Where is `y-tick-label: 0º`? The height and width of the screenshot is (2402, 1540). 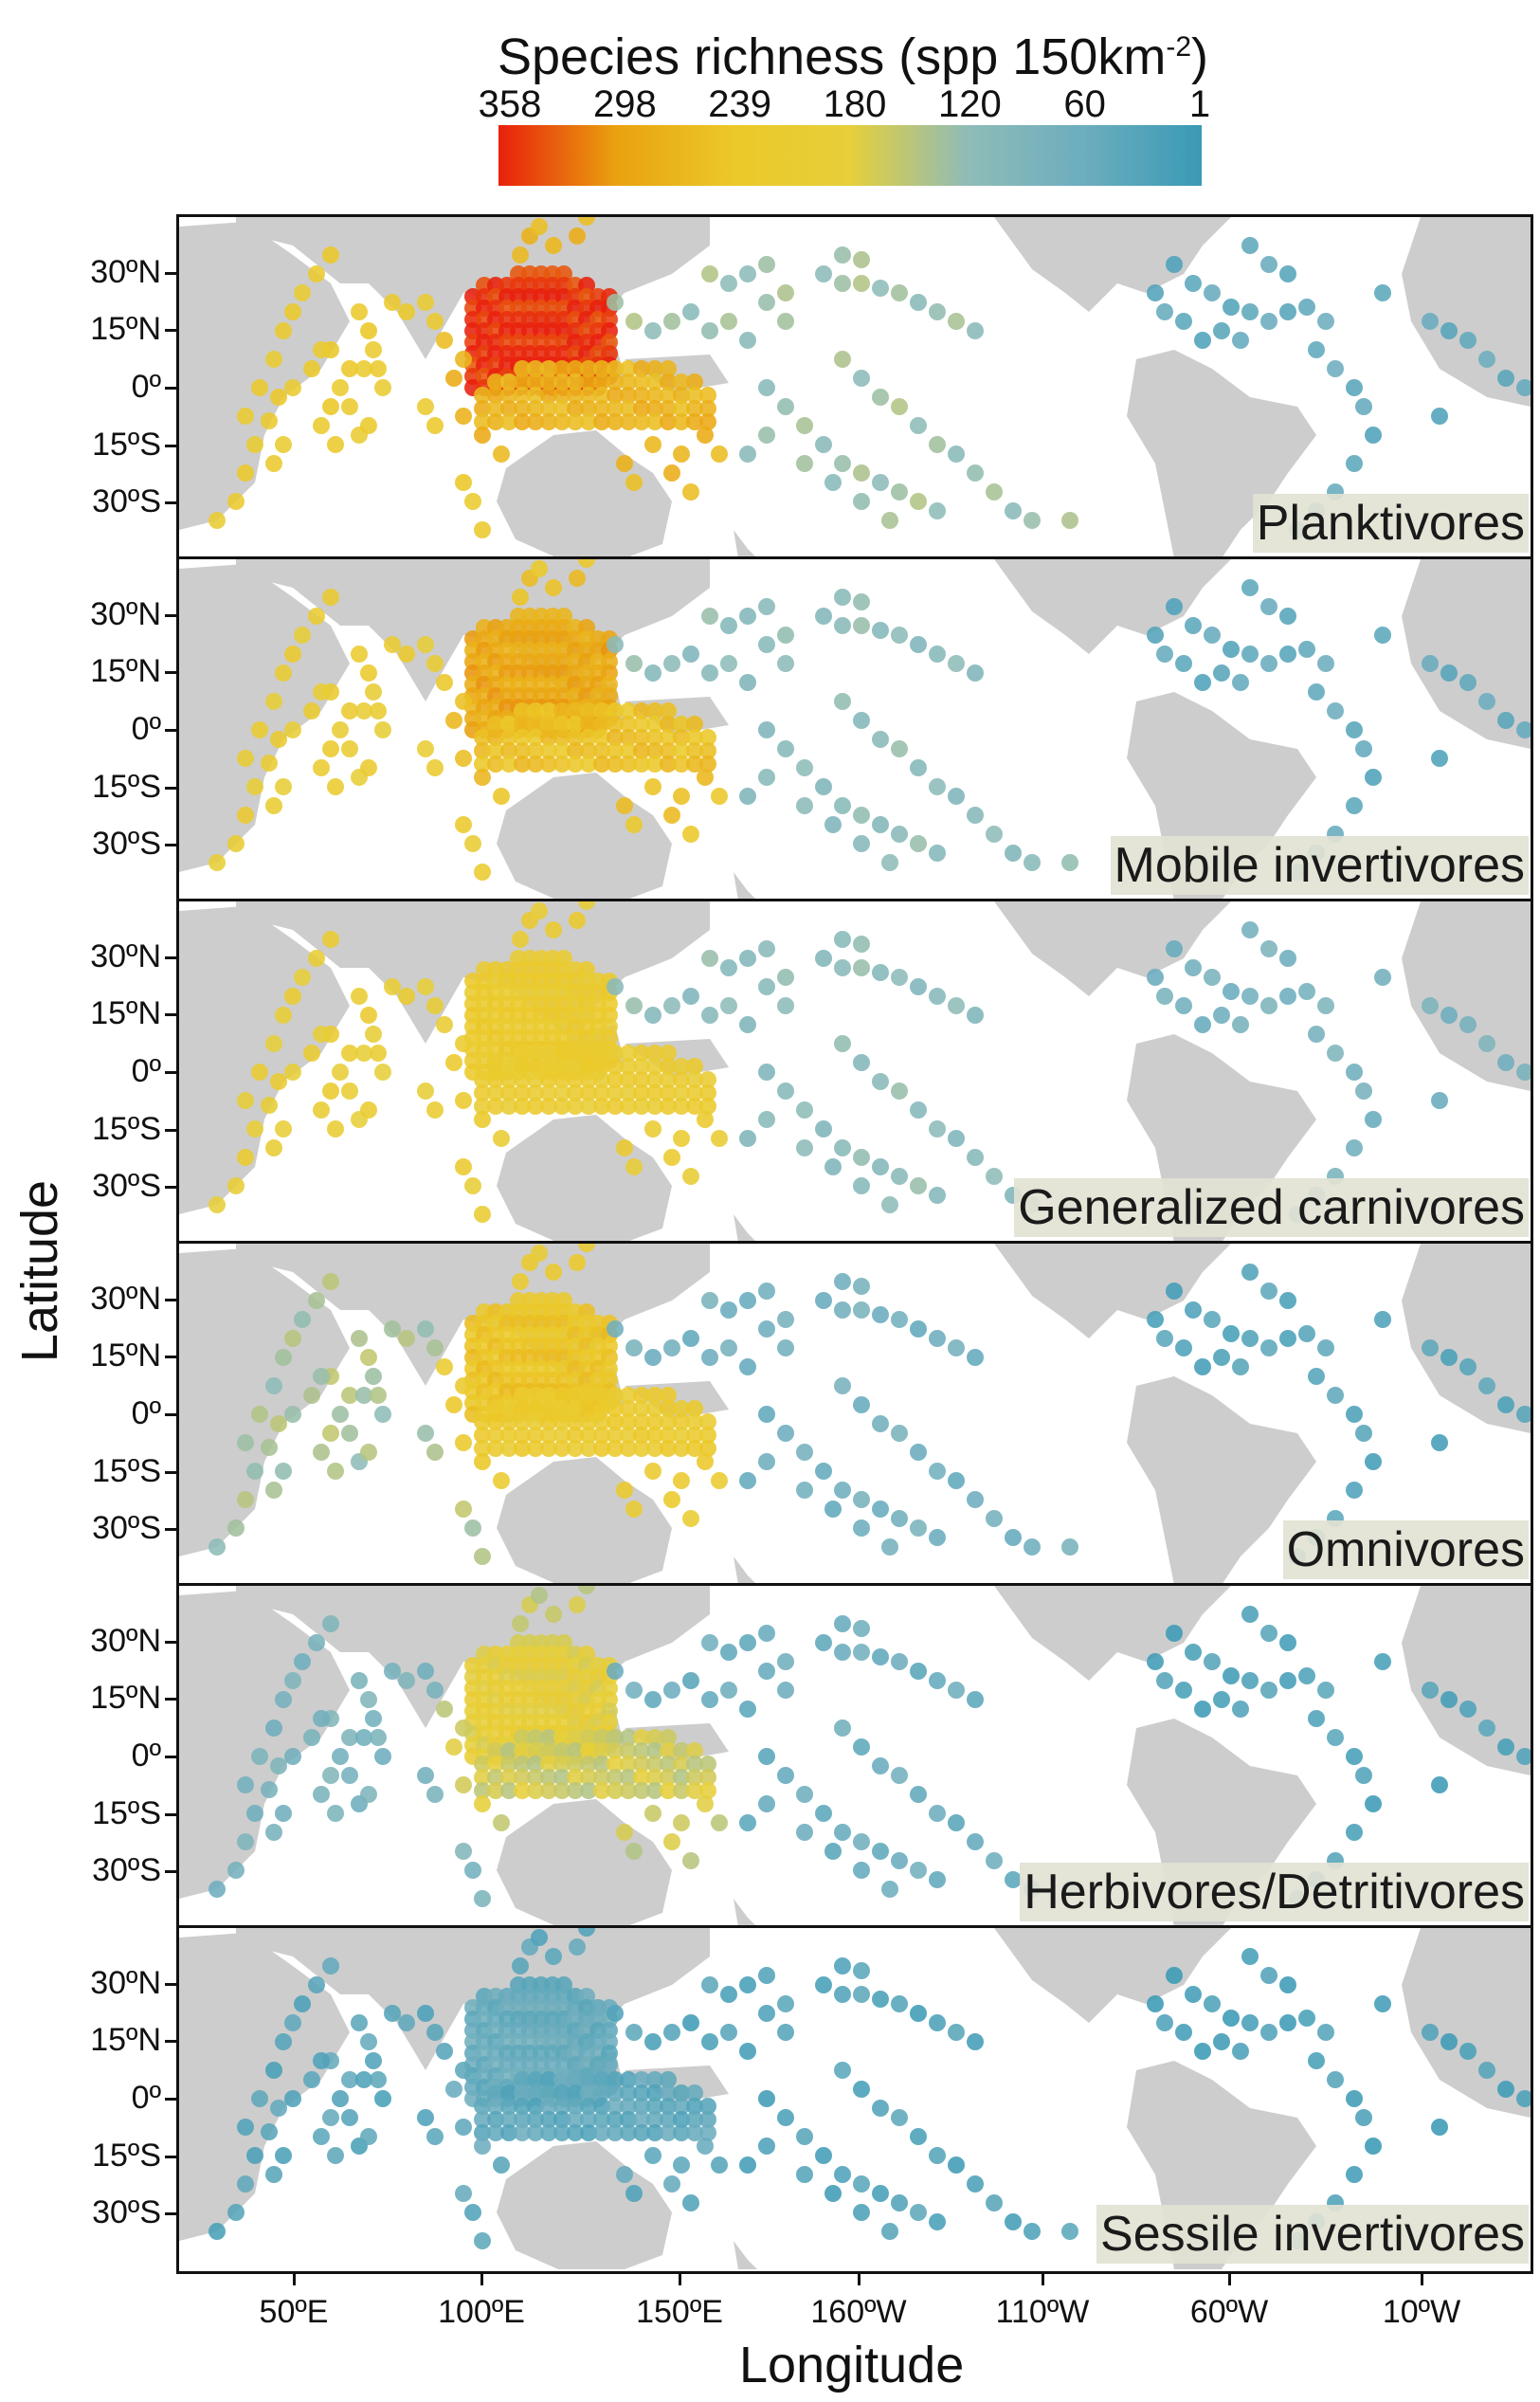
y-tick-label: 0º is located at coordinates (146, 1413).